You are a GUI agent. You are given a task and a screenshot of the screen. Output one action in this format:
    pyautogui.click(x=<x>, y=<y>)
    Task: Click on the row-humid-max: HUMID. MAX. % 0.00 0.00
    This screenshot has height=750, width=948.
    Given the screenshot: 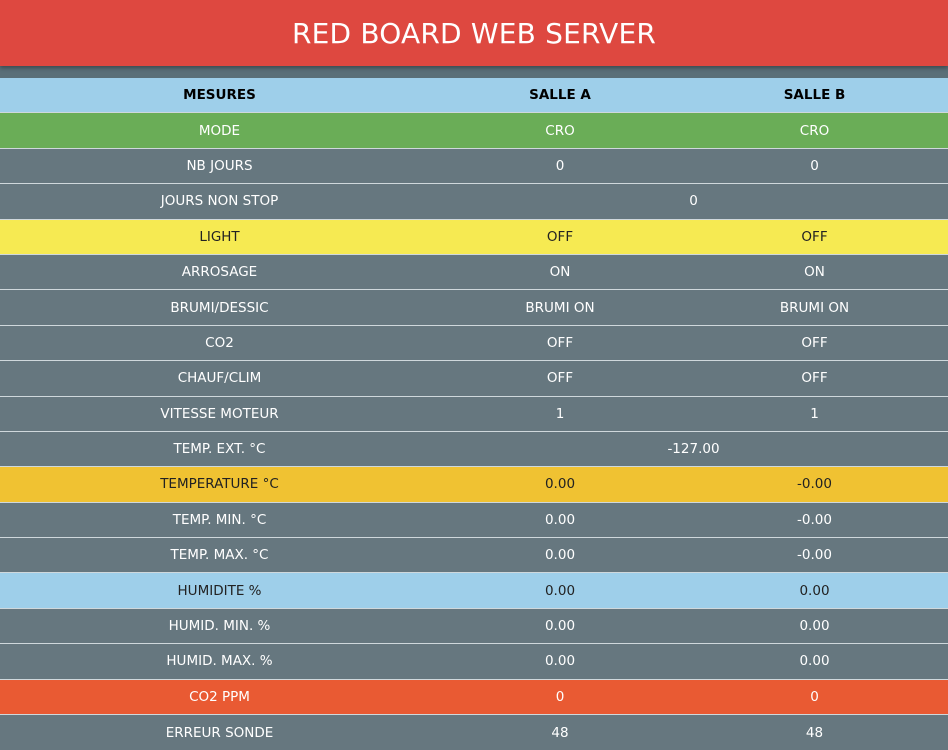 What is the action you would take?
    pyautogui.click(x=474, y=662)
    